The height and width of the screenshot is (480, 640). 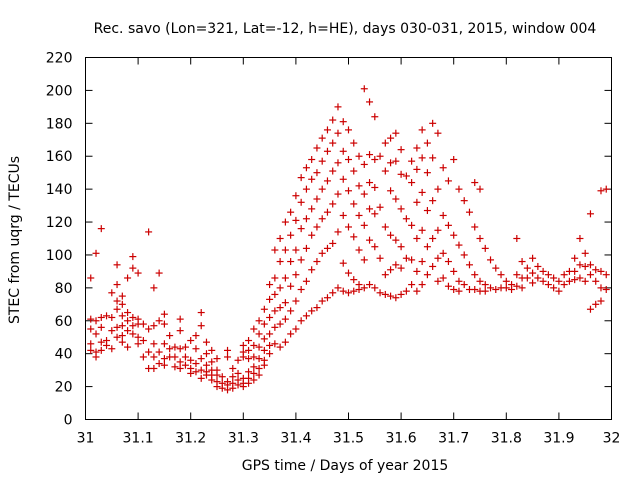 What do you see at coordinates (64, 289) in the screenshot?
I see `y-tick-label: 80` at bounding box center [64, 289].